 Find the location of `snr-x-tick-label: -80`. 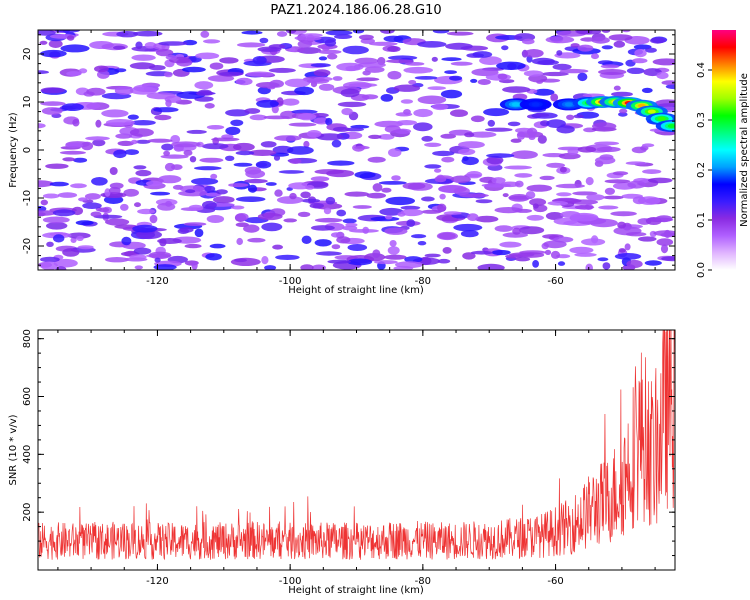

snr-x-tick-label: -80 is located at coordinates (423, 581).